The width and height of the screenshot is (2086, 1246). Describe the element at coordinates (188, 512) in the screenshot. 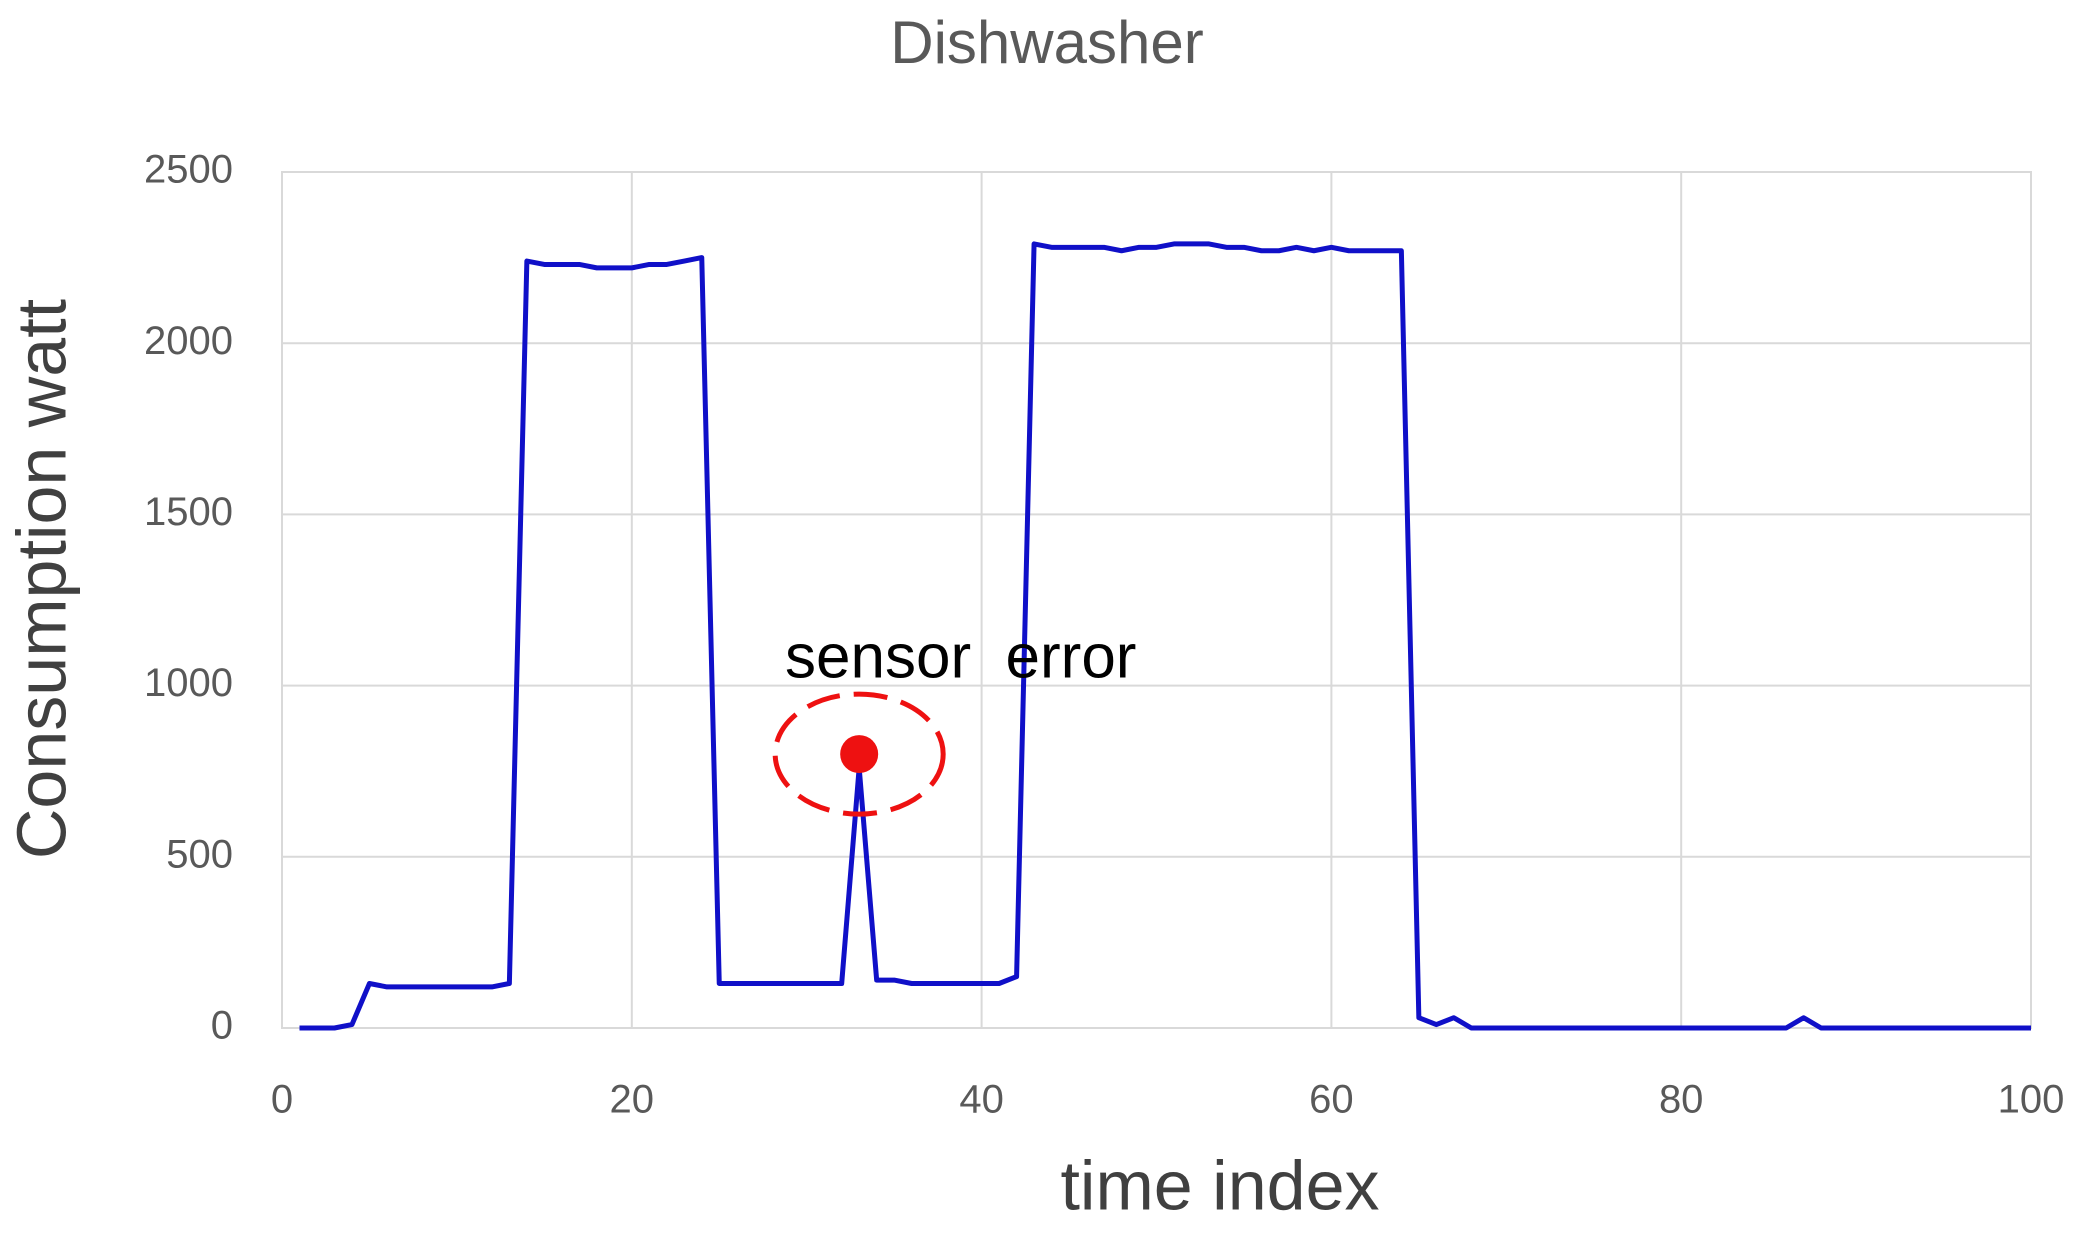

I see `y-tick-label: 1500` at that location.